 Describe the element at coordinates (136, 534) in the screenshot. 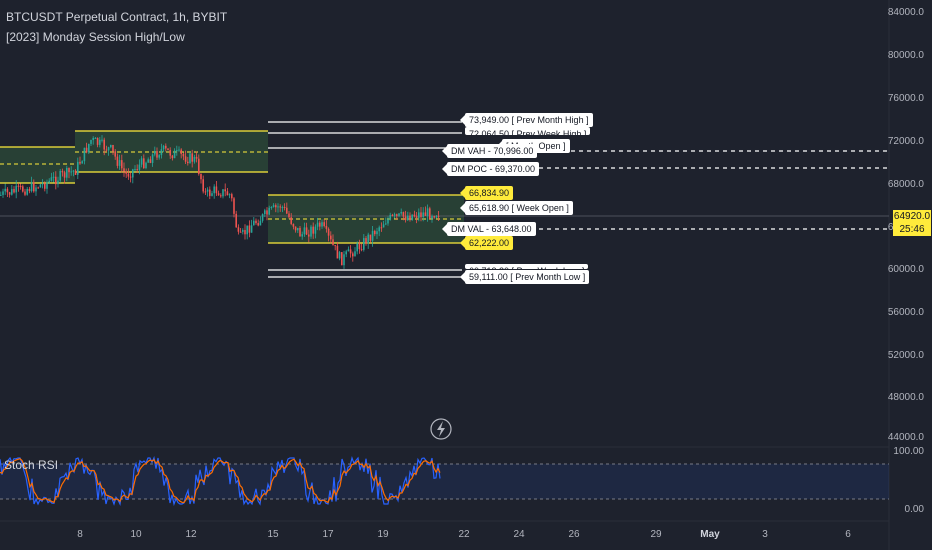

I see `time-tick: 10` at that location.